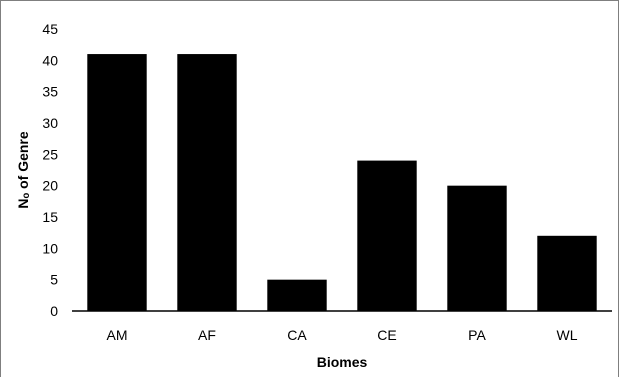 This screenshot has width=619, height=378. I want to click on x-tick-label: PA, so click(477, 335).